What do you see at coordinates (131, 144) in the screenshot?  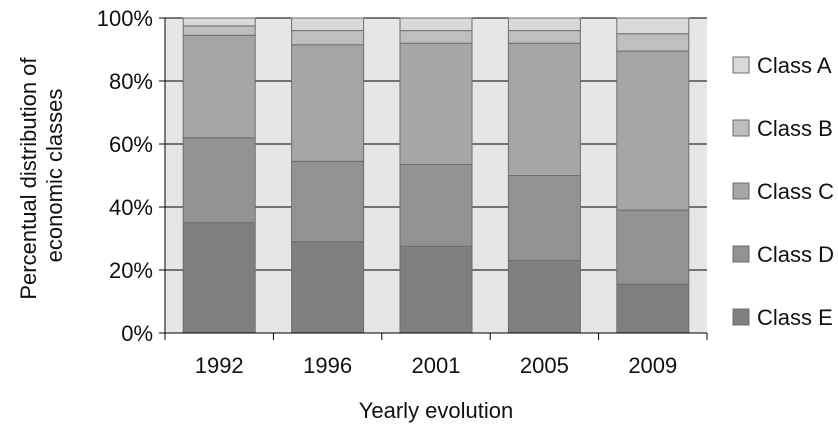 I see `y-tick-label: 60%` at bounding box center [131, 144].